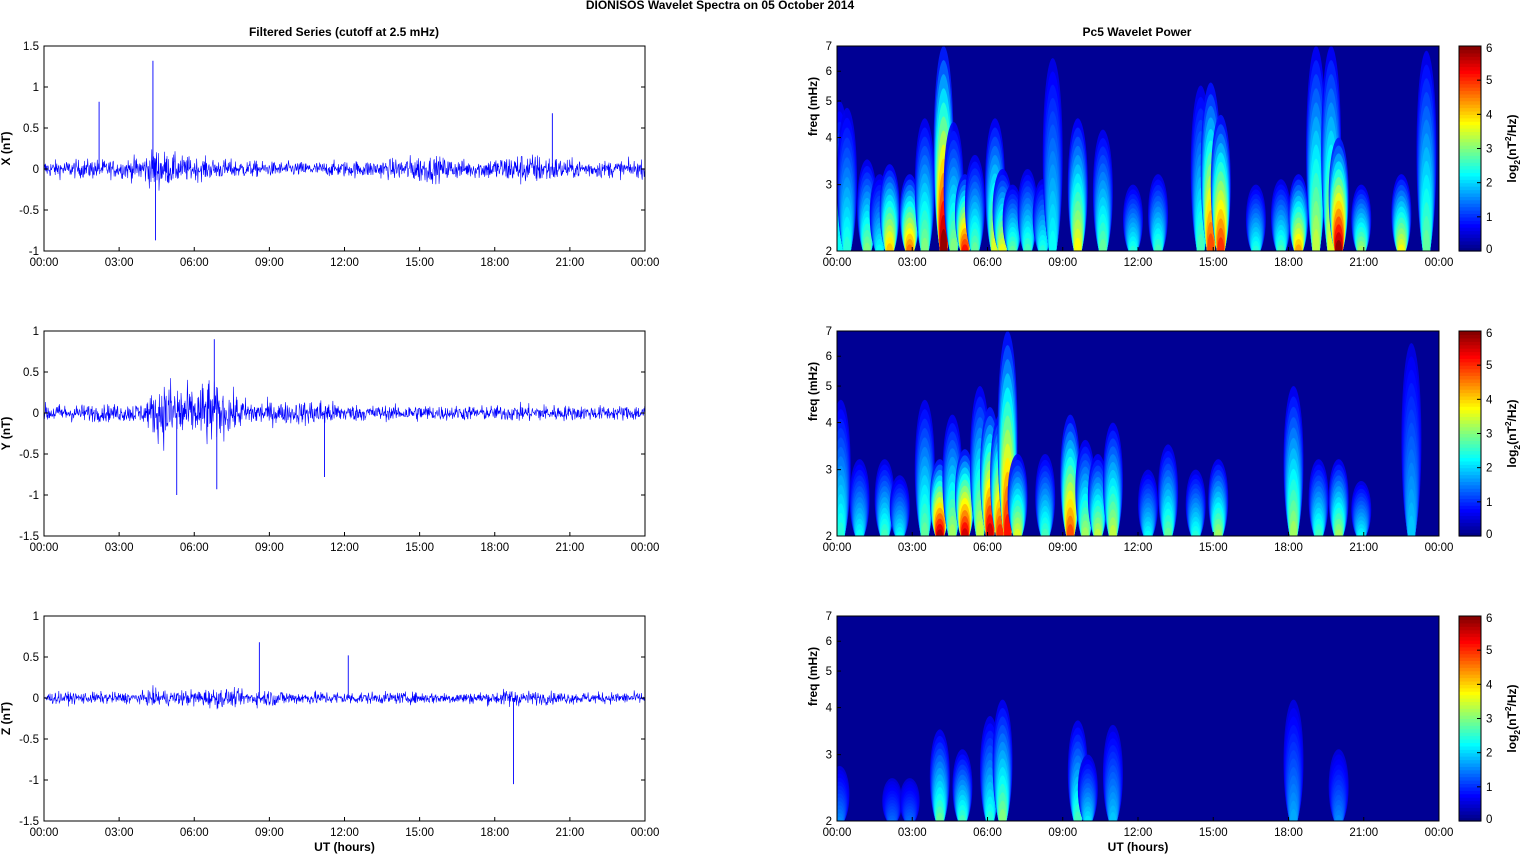 The height and width of the screenshot is (854, 1521). Describe the element at coordinates (1489, 469) in the screenshot. I see `y-wavelet-power-colorbar-tick-label: 2` at that location.